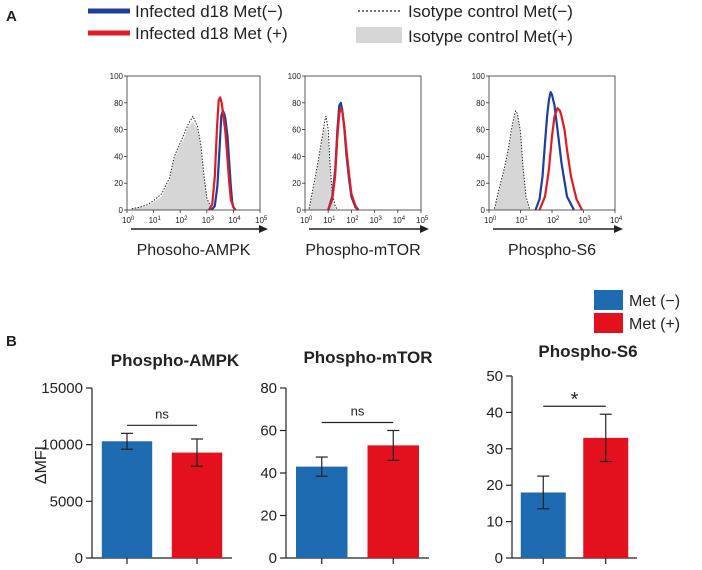 The width and height of the screenshot is (702, 570). What do you see at coordinates (11, 341) in the screenshot?
I see `panel-b-label: B` at bounding box center [11, 341].